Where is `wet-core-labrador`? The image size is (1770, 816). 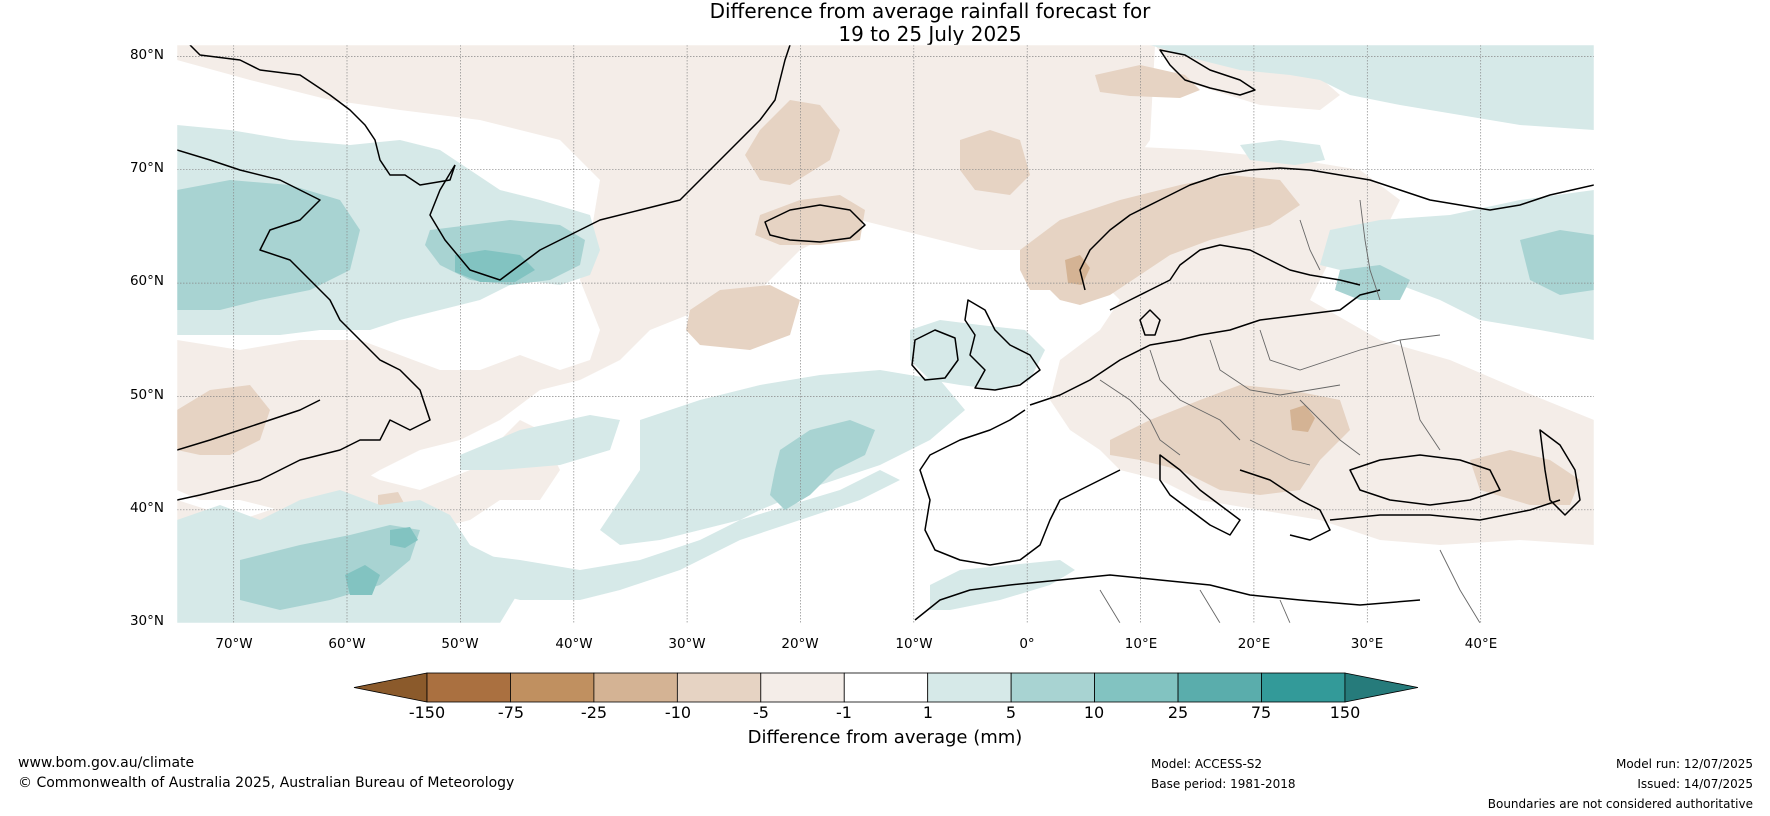 wet-core-labrador is located at coordinates (268, 245).